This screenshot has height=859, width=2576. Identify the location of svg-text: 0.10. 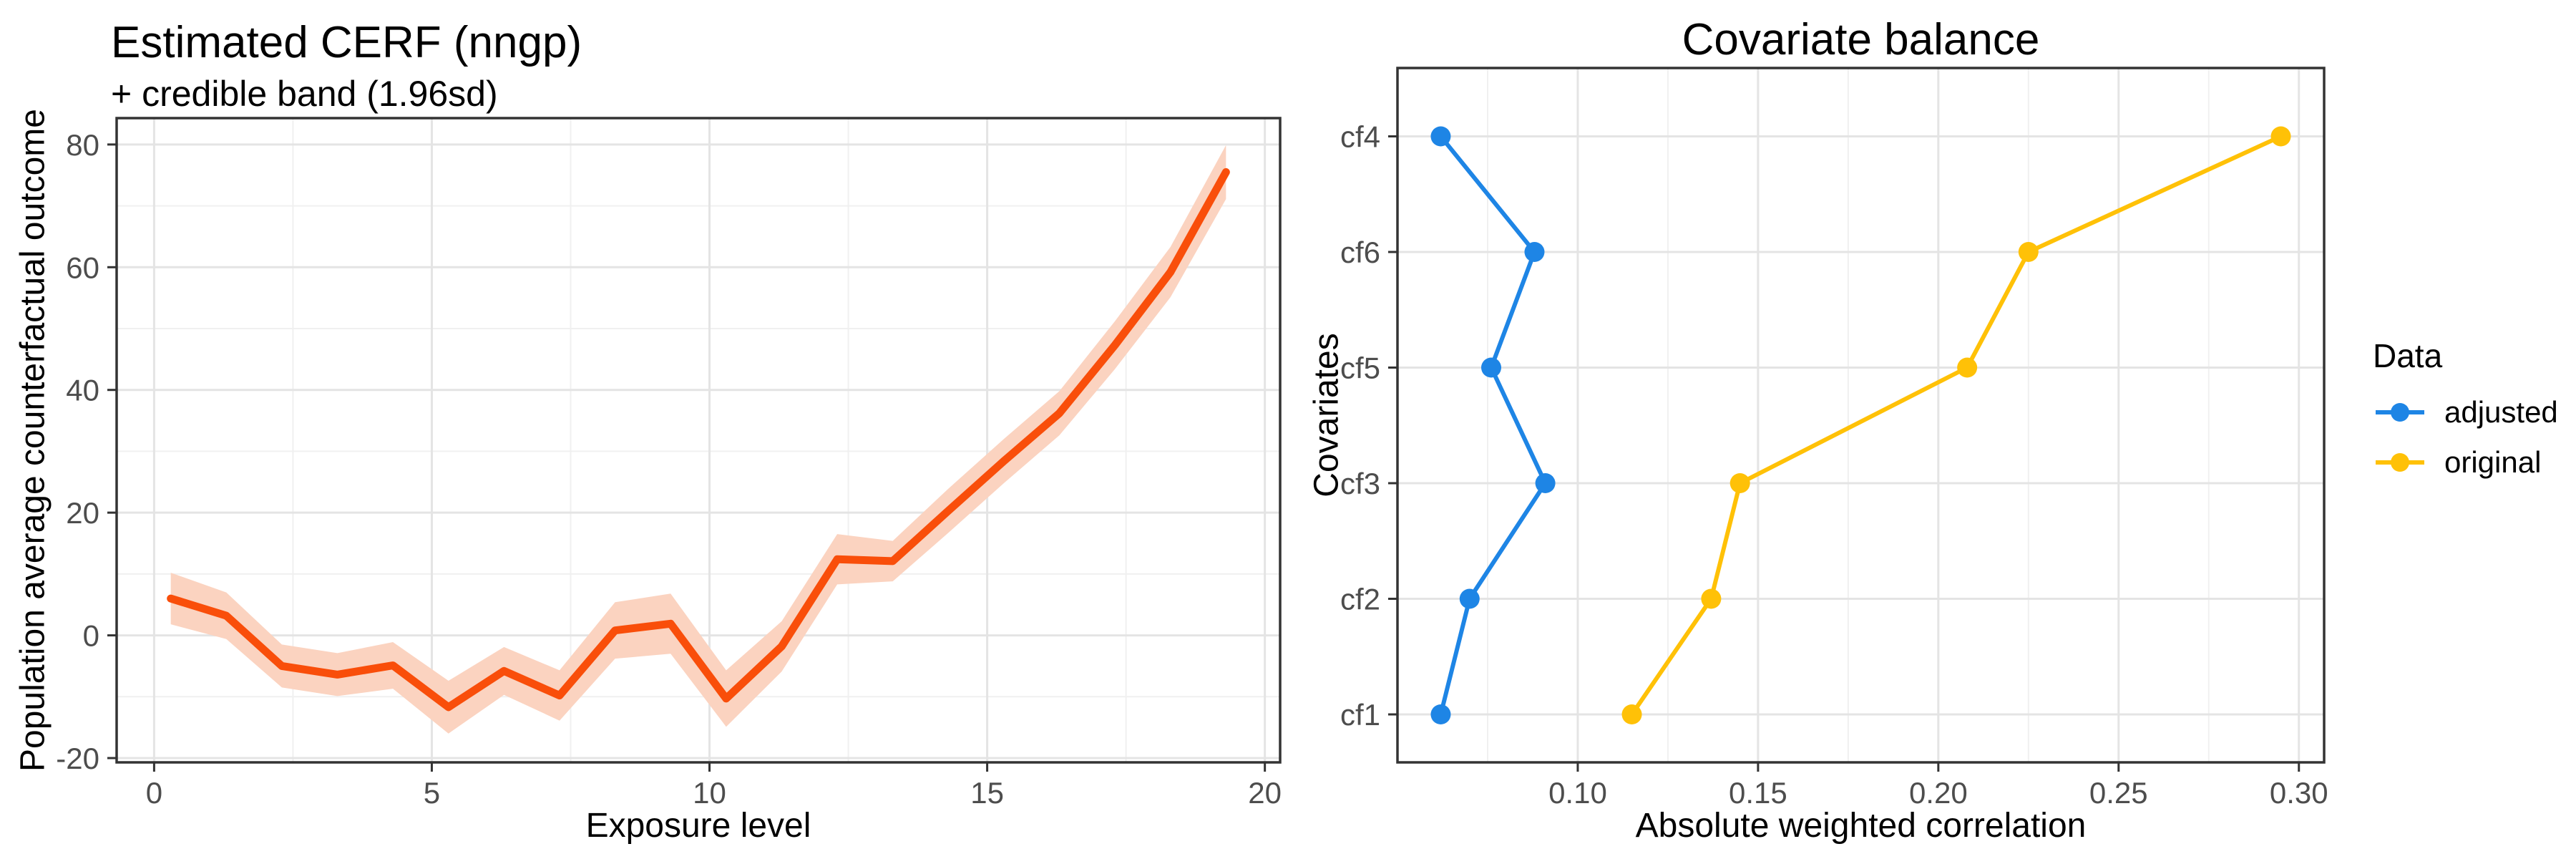
(1577, 793).